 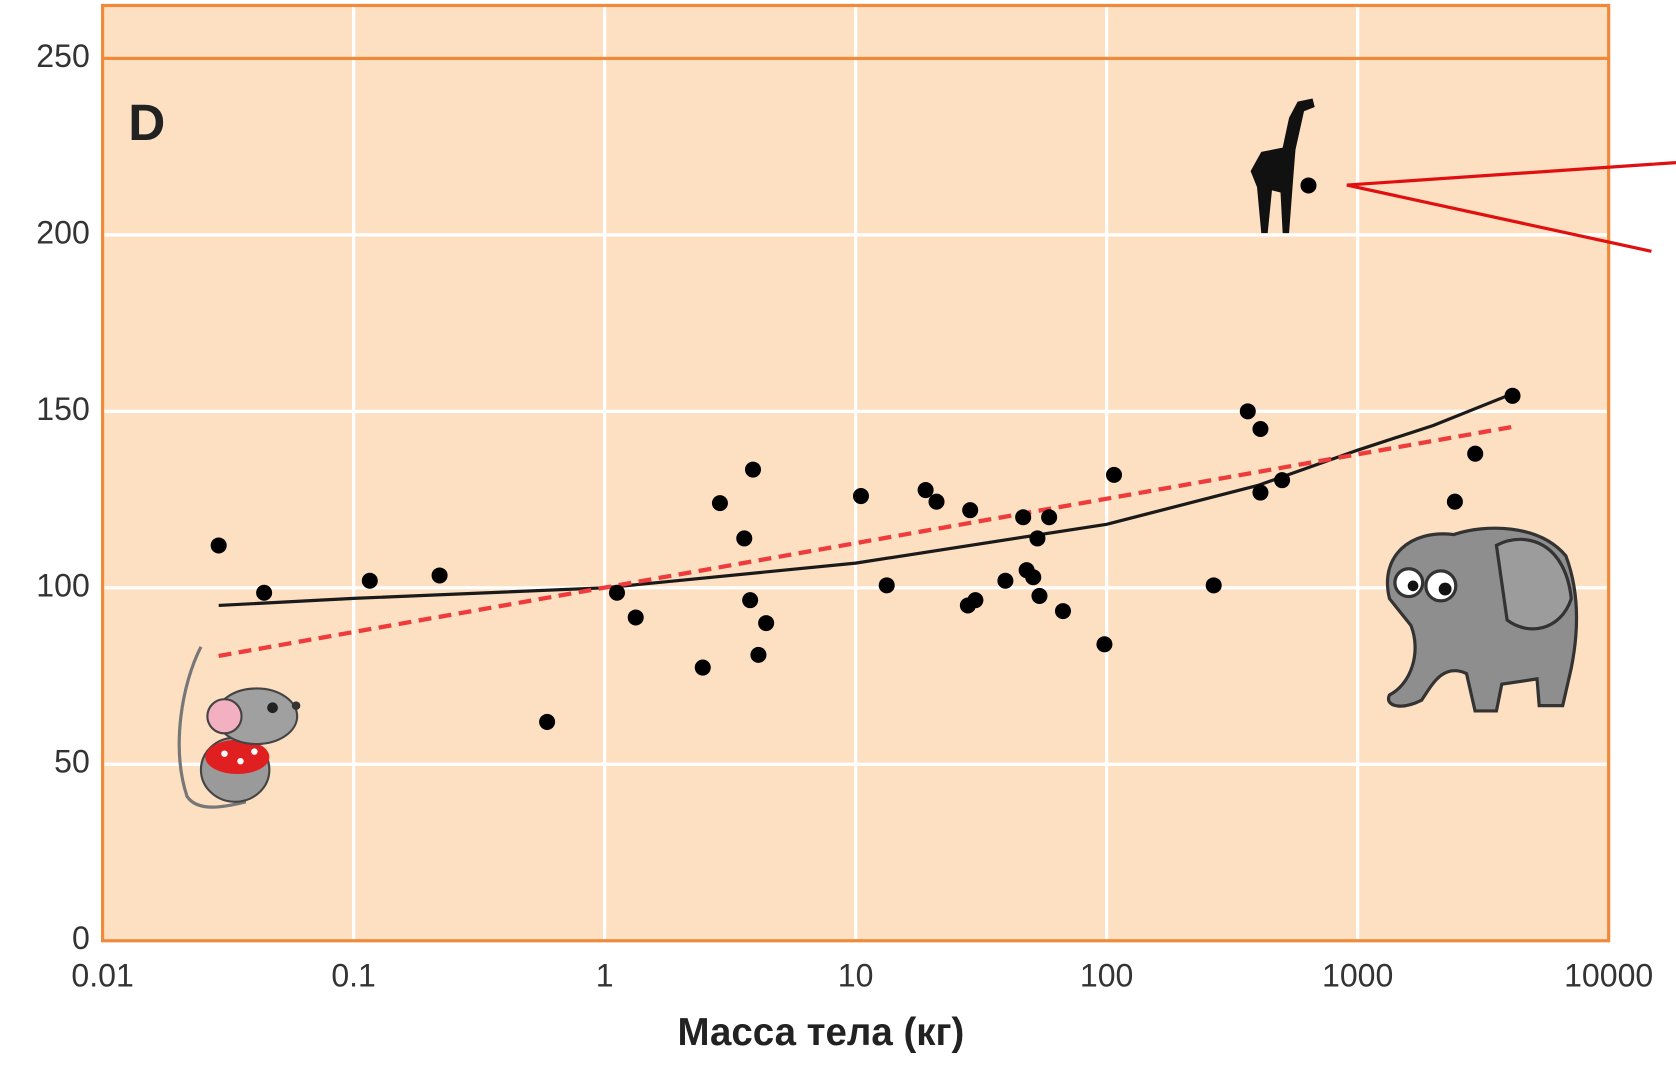 I want to click on panel-label: D, so click(x=146, y=122).